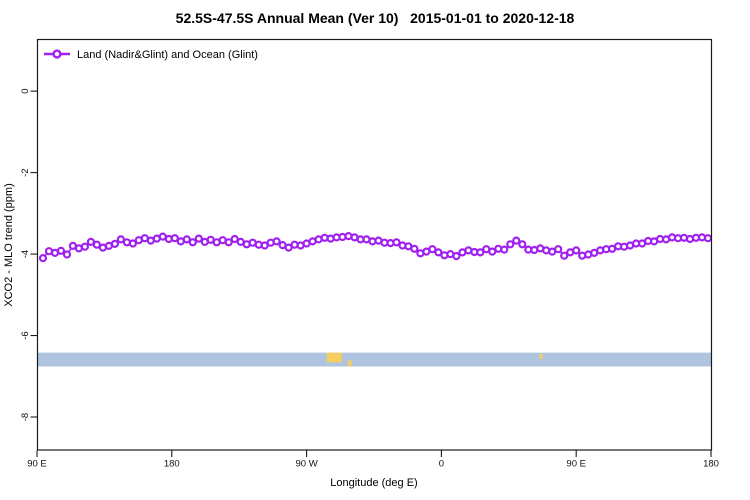 This screenshot has width=750, height=500. I want to click on y-tick-label: 0, so click(25, 90).